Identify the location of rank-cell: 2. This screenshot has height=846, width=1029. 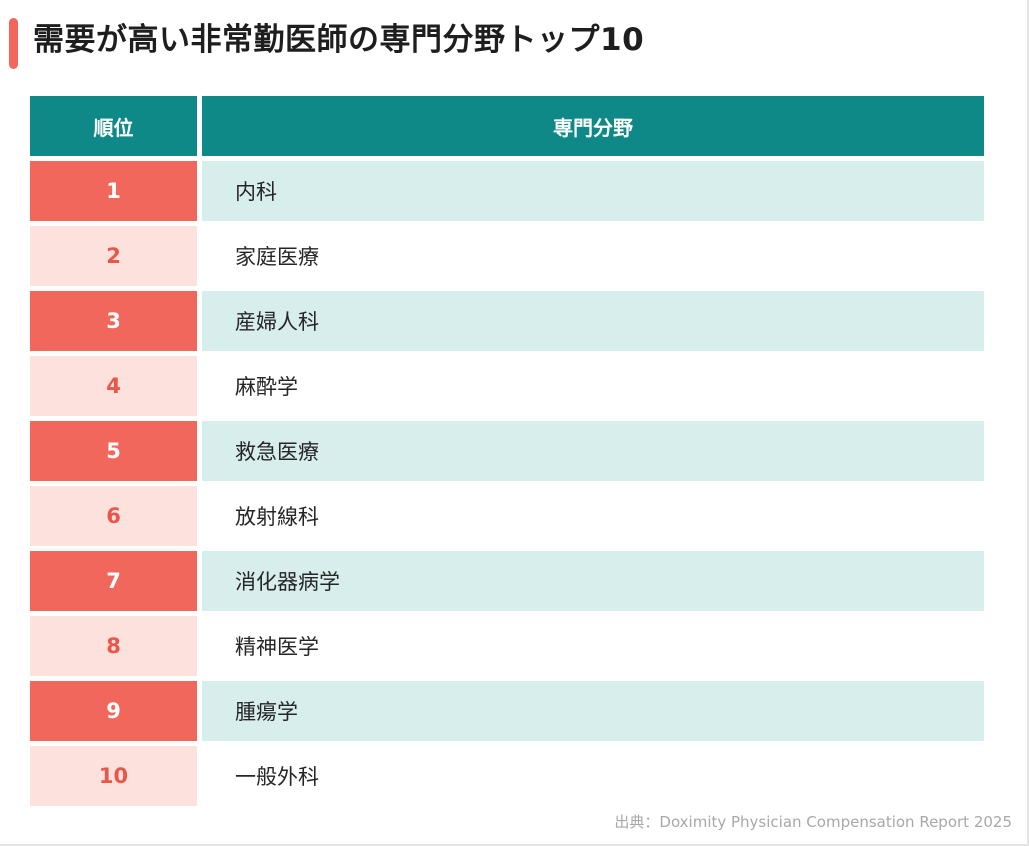
(113, 256).